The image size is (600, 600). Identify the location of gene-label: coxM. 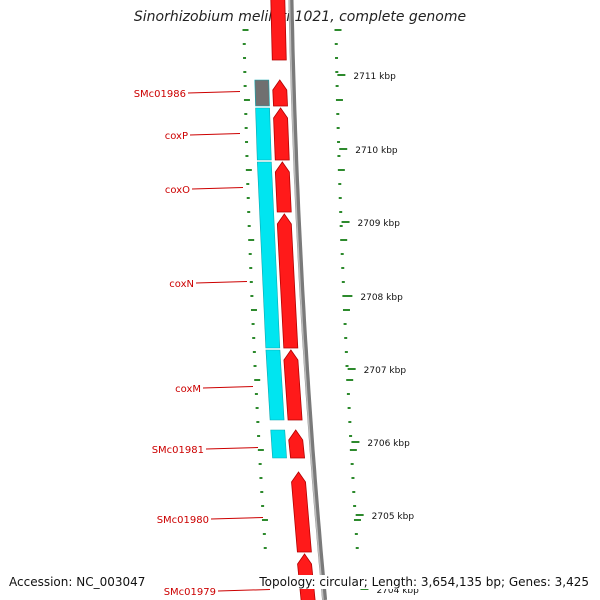
(188, 389).